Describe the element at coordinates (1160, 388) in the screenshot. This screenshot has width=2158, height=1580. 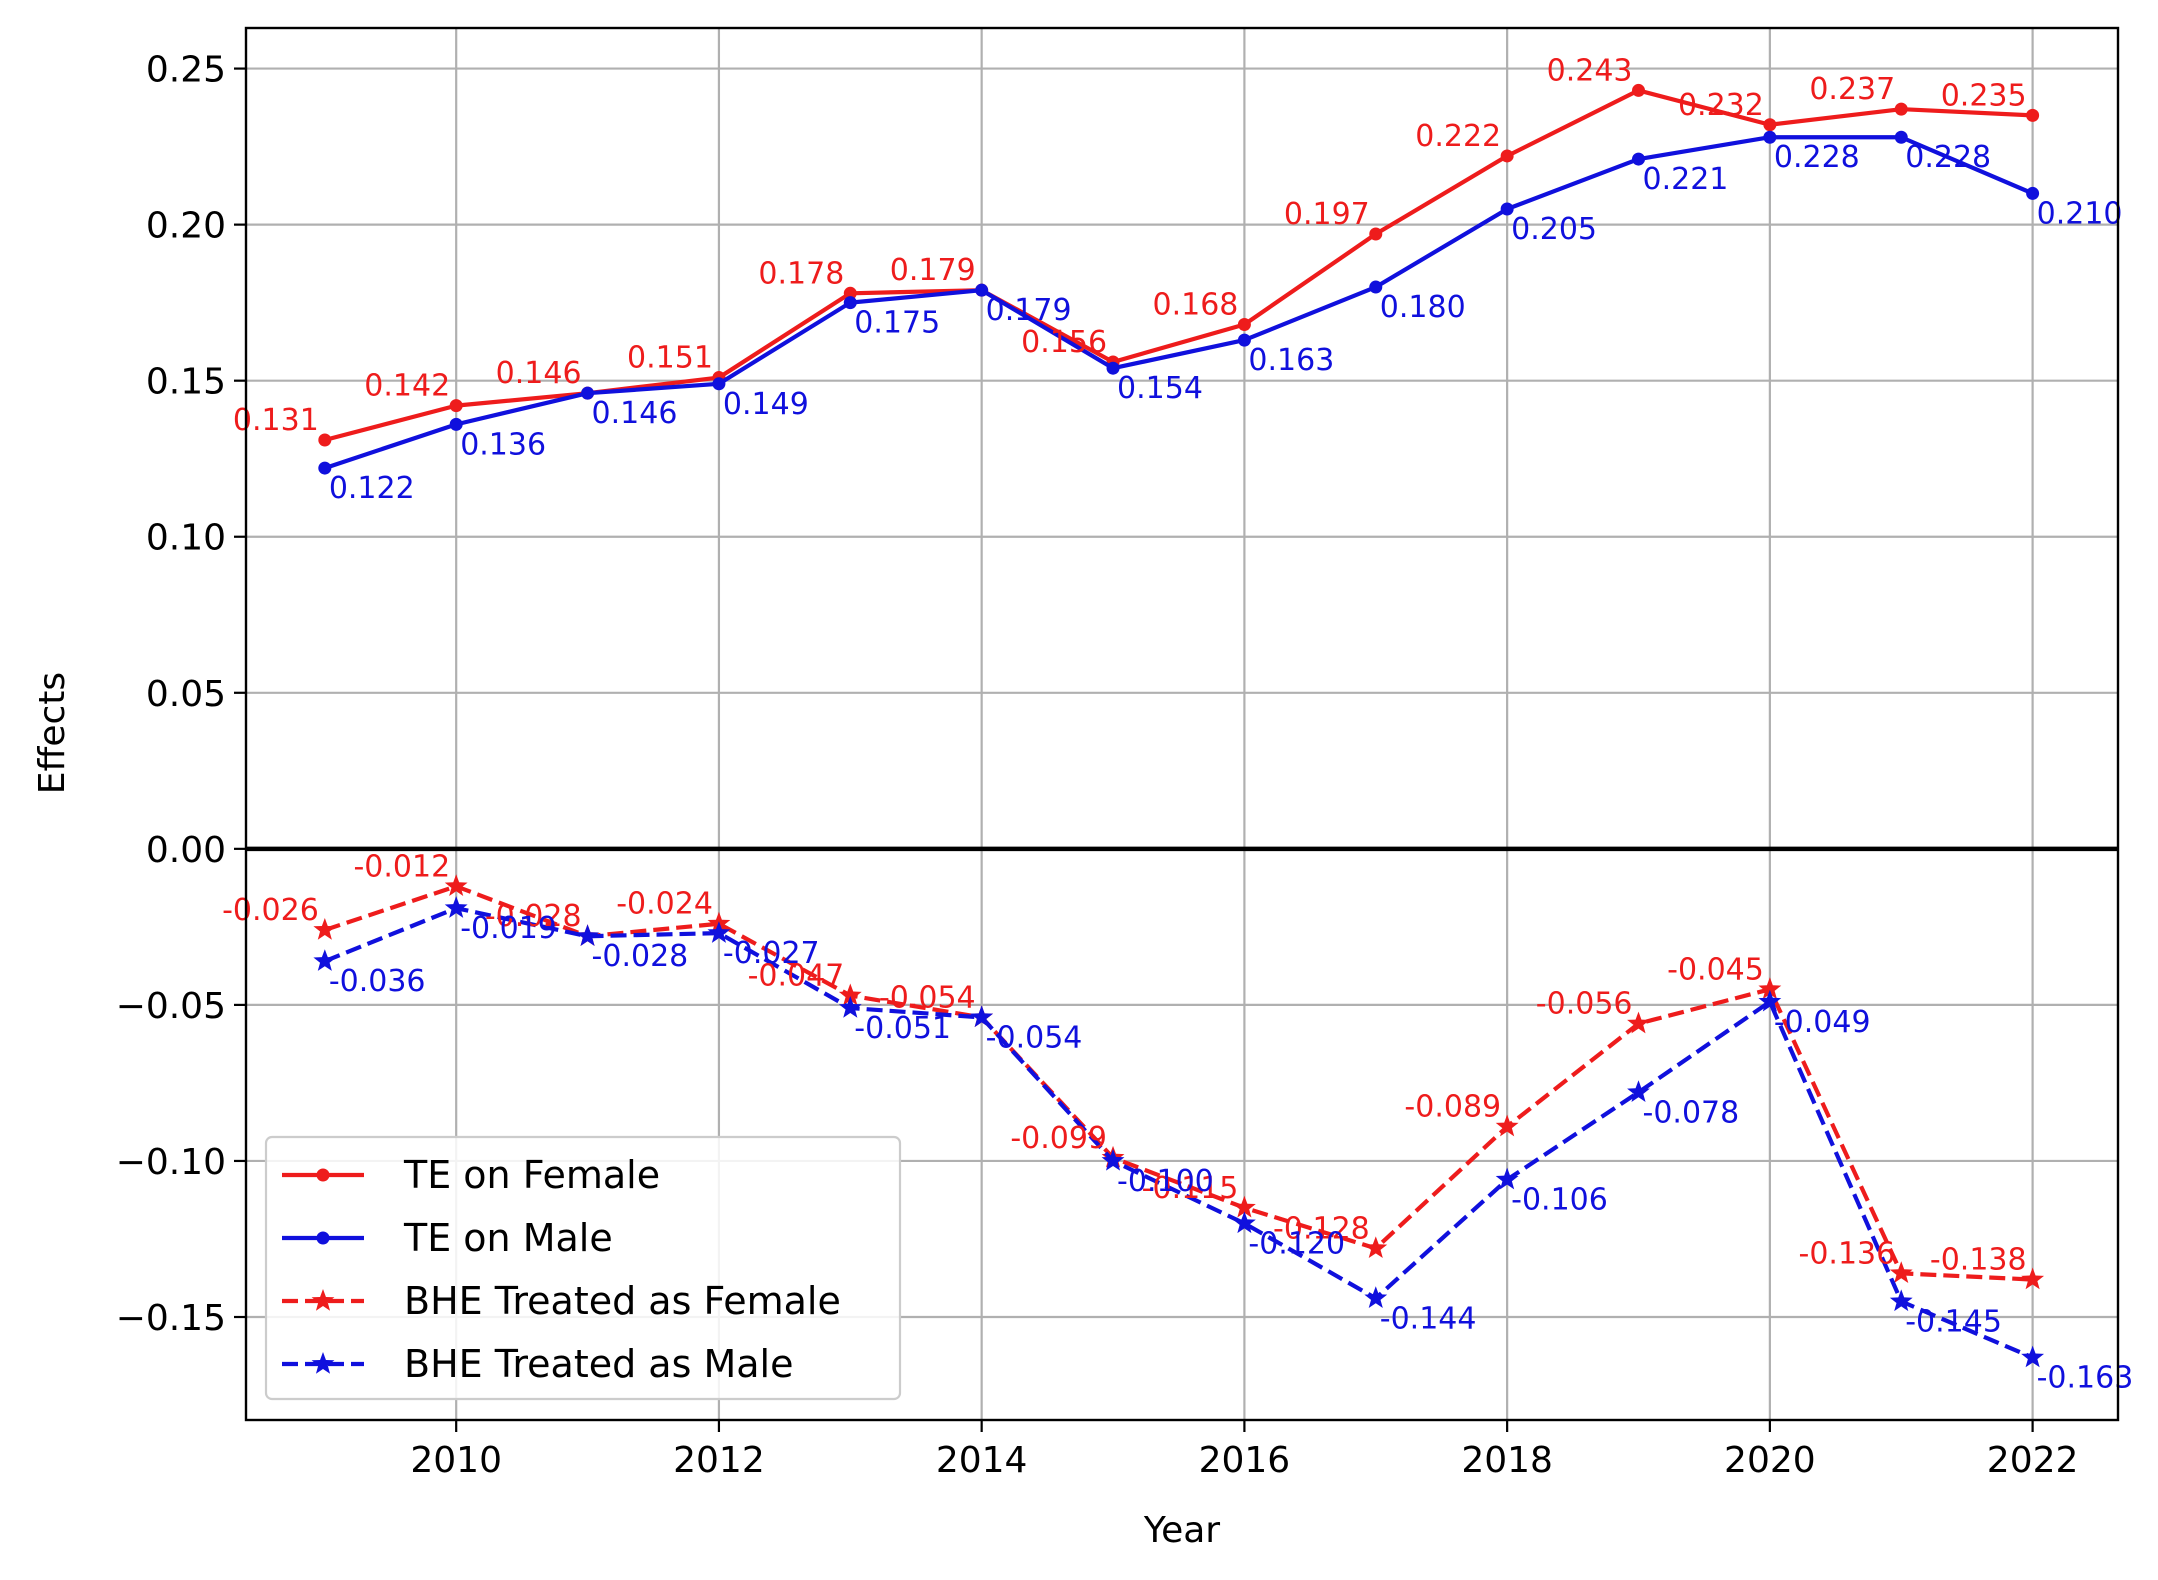
I see `data-label: 0.154` at that location.